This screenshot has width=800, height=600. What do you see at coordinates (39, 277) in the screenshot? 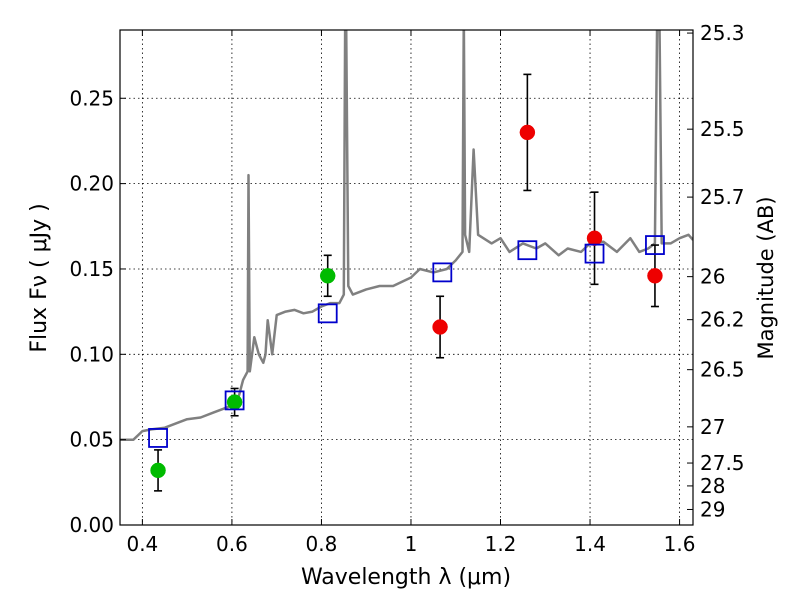
I see `y-axis-label: Flux Fν ( μJy )` at bounding box center [39, 277].